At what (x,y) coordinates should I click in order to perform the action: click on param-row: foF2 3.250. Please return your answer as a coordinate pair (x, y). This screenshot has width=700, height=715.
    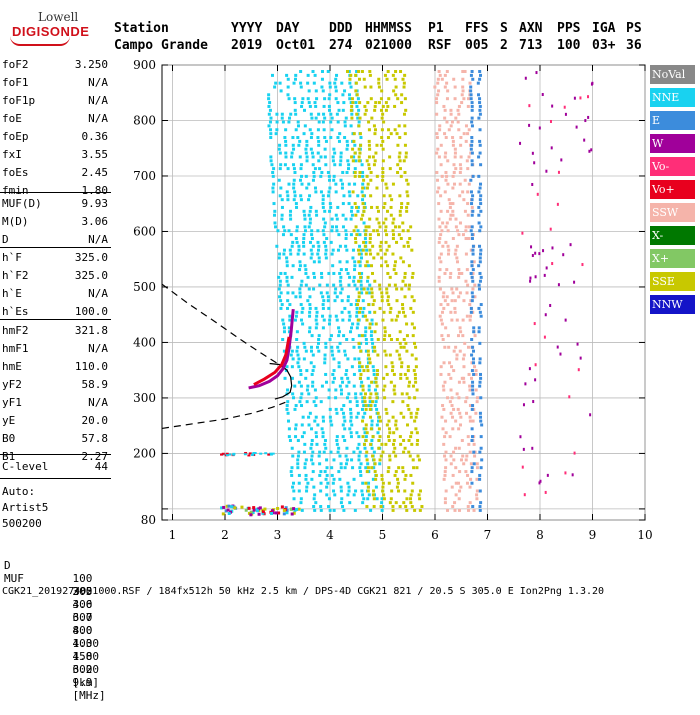
    Looking at the image, I should click on (55, 65).